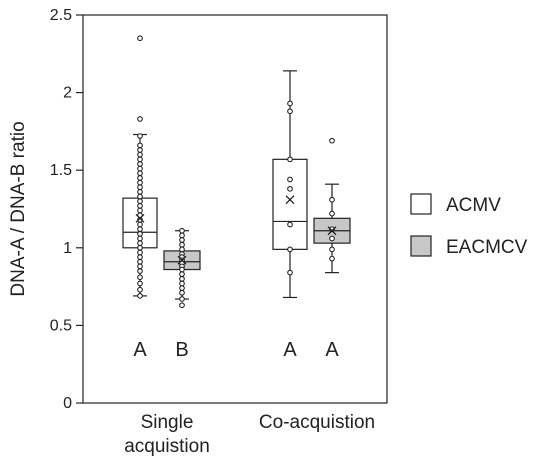 The height and width of the screenshot is (470, 550). What do you see at coordinates (61, 170) in the screenshot?
I see `y-tick-label: 1.5` at bounding box center [61, 170].